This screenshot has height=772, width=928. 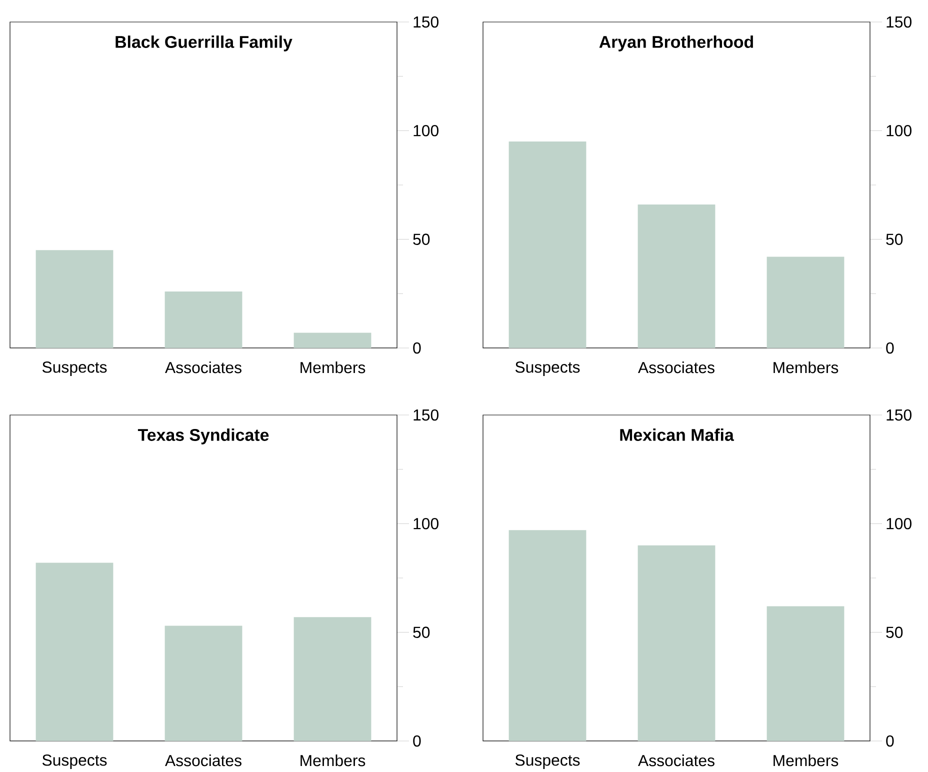 What do you see at coordinates (204, 43) in the screenshot?
I see `text: Black Guerrilla Family` at bounding box center [204, 43].